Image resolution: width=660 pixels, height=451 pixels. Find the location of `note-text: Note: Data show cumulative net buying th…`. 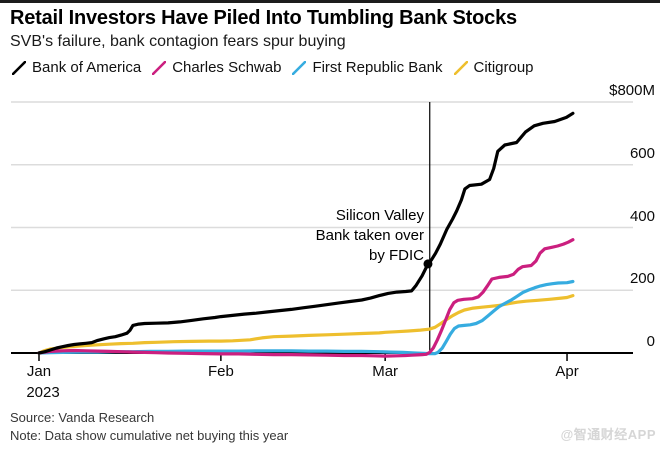

note-text: Note: Data show cumulative net buying th… is located at coordinates (149, 435).